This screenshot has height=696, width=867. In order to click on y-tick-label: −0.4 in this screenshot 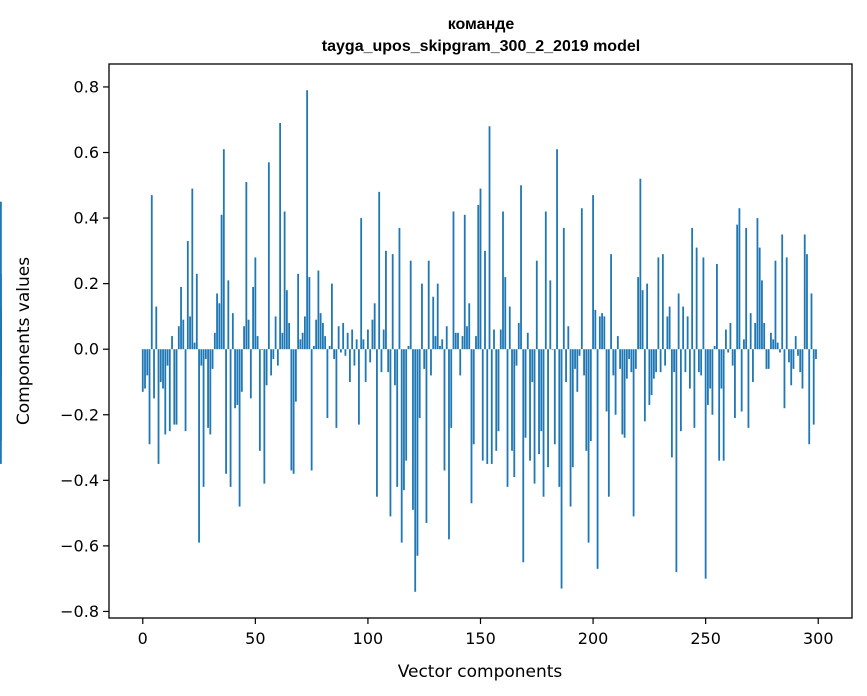, I will do `click(79, 480)`.